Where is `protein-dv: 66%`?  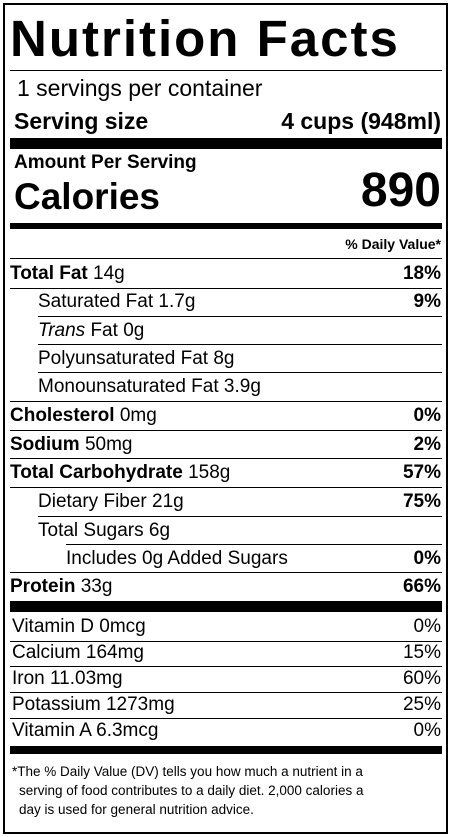 protein-dv: 66% is located at coordinates (421, 586).